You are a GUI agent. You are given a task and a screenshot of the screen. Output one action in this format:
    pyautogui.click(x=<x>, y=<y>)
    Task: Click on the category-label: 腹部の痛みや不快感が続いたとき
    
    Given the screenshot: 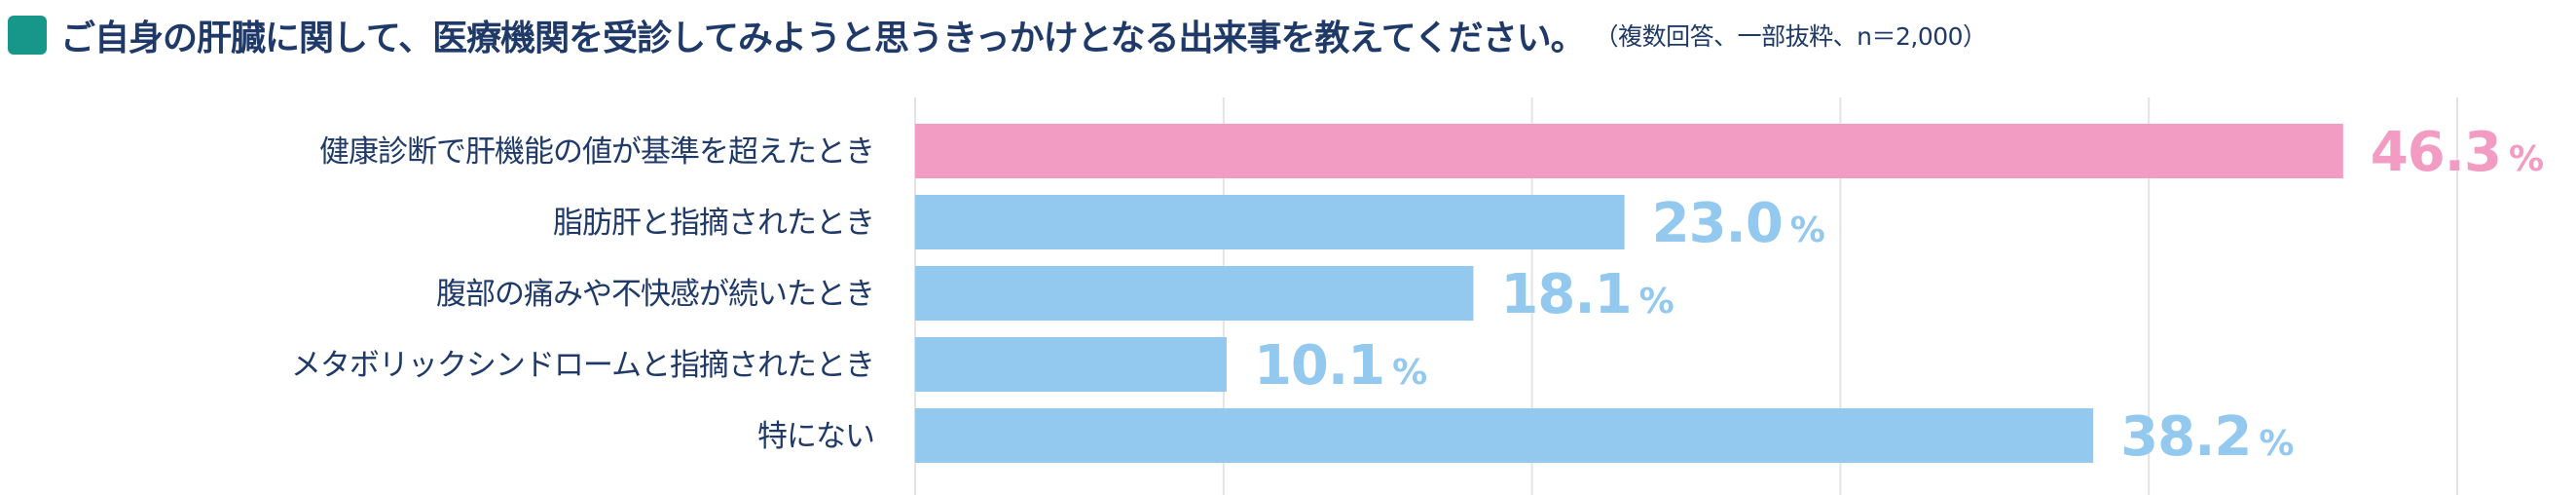 What is the action you would take?
    pyautogui.click(x=655, y=294)
    